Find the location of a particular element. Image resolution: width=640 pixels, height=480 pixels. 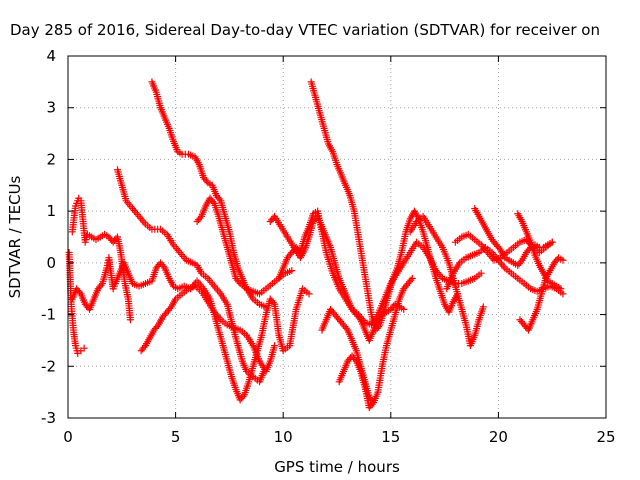

x-tick-label: 15 is located at coordinates (390, 437).